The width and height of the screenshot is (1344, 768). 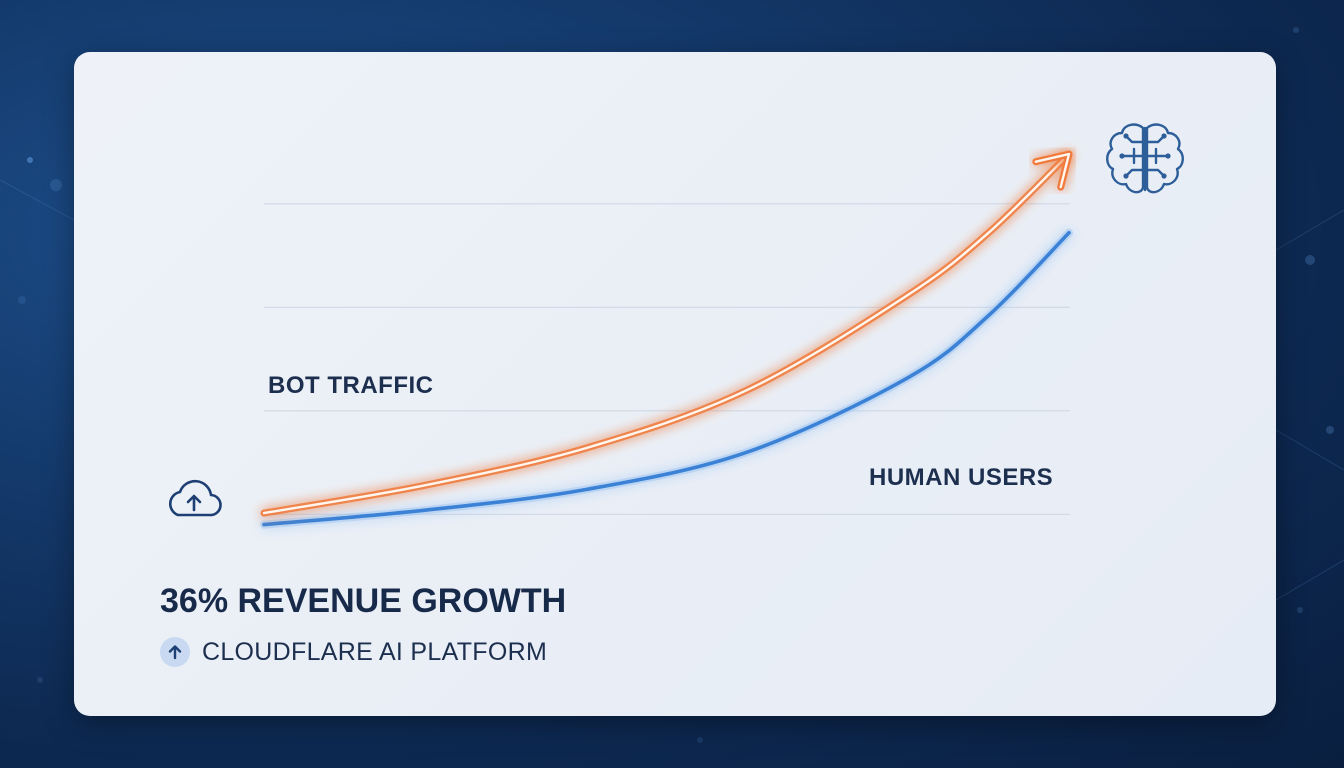 I want to click on brain-circuit-icon, so click(x=1145, y=158).